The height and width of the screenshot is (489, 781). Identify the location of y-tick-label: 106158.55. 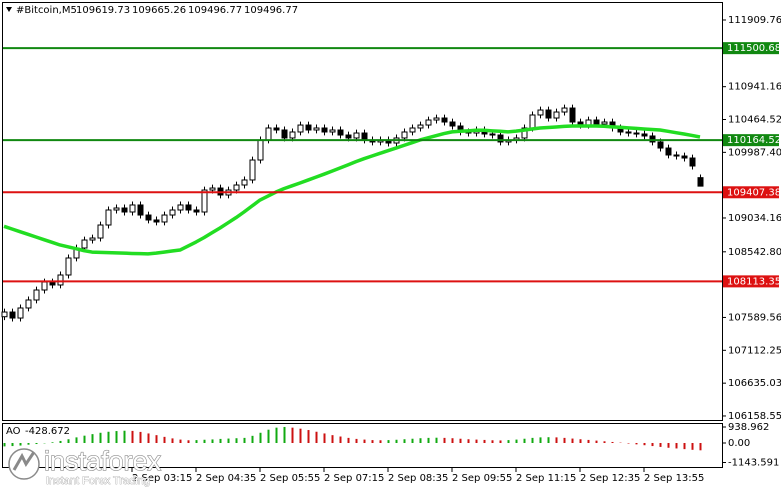
(754, 416).